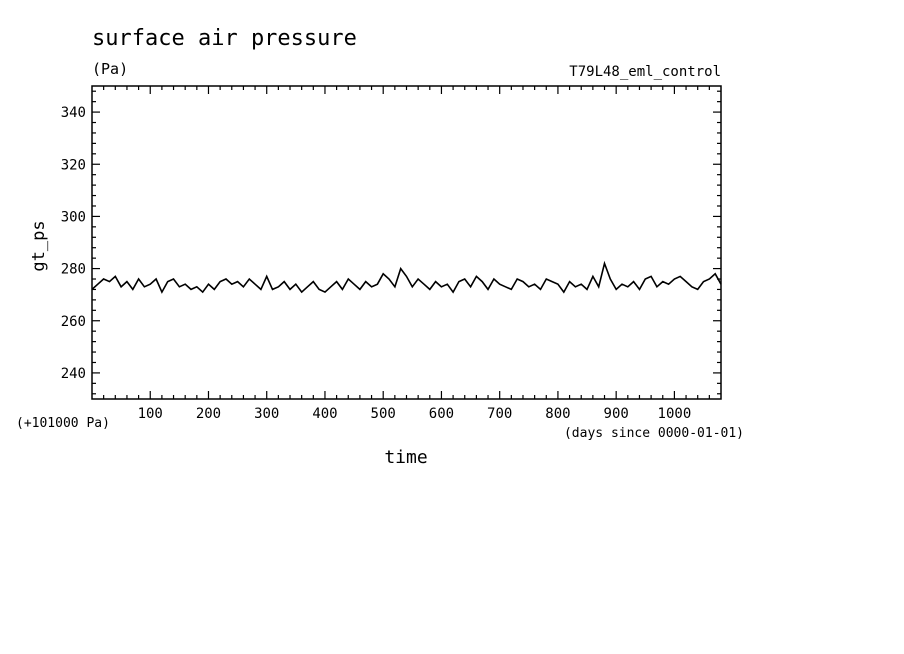 Image resolution: width=904 pixels, height=654 pixels. I want to click on x-tick-label: 700, so click(499, 414).